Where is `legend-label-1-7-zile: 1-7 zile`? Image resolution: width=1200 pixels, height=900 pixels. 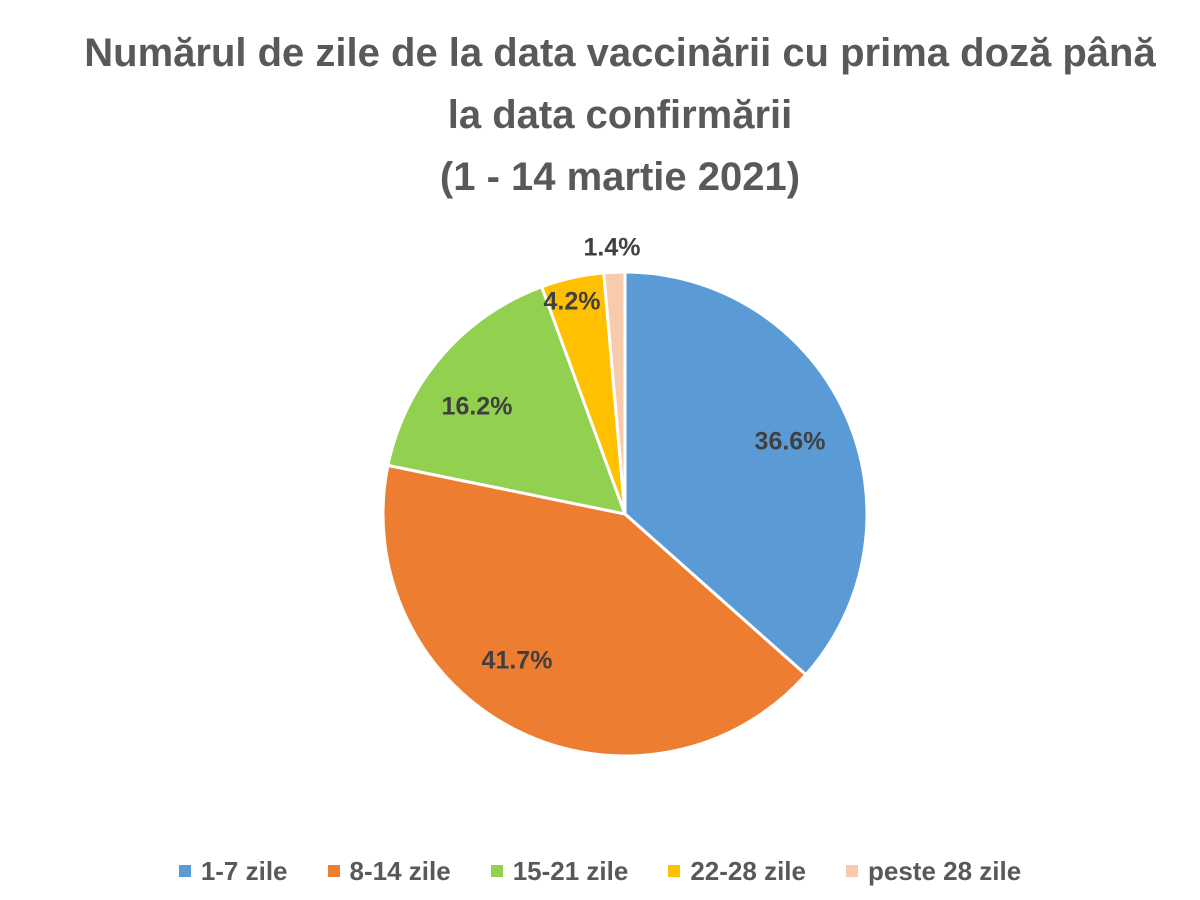 legend-label-1-7-zile: 1-7 zile is located at coordinates (244, 870).